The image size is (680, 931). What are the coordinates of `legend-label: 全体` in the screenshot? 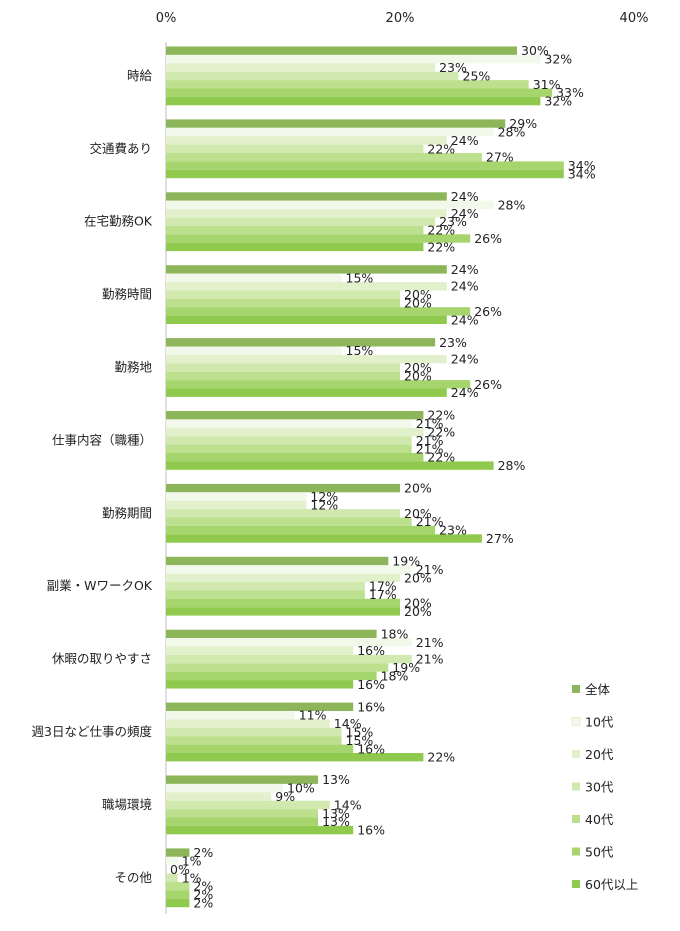 It's located at (598, 689).